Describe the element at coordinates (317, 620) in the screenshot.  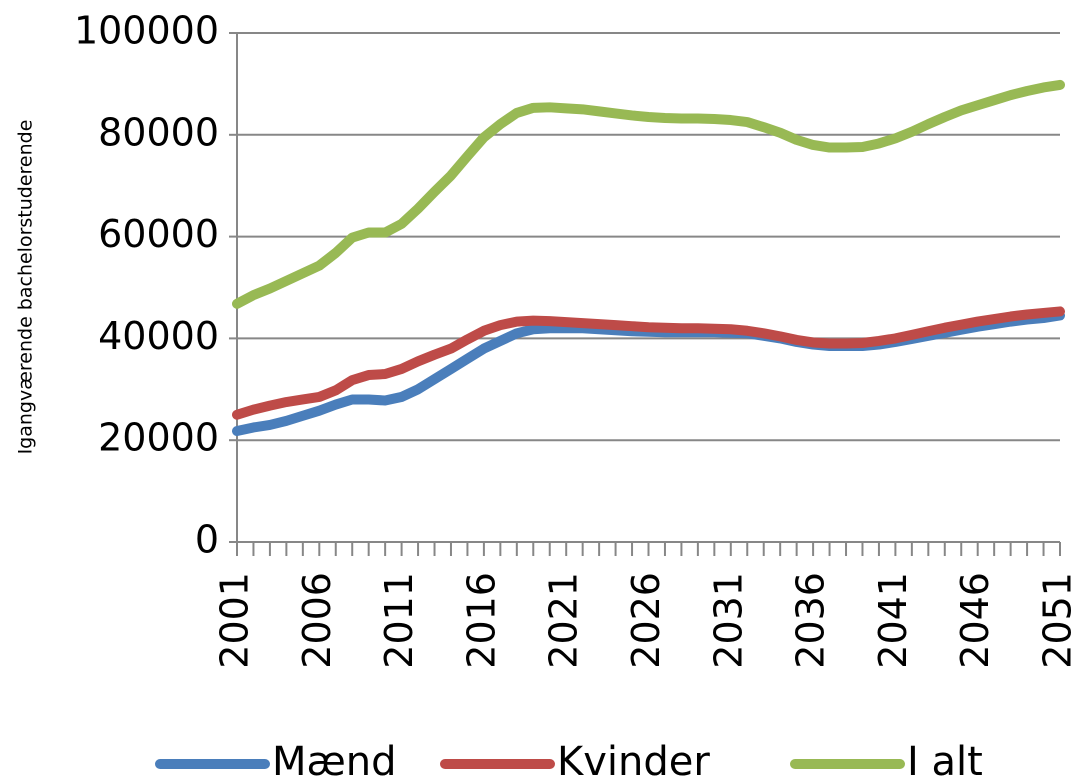
I see `x-tick-label: 2006` at that location.